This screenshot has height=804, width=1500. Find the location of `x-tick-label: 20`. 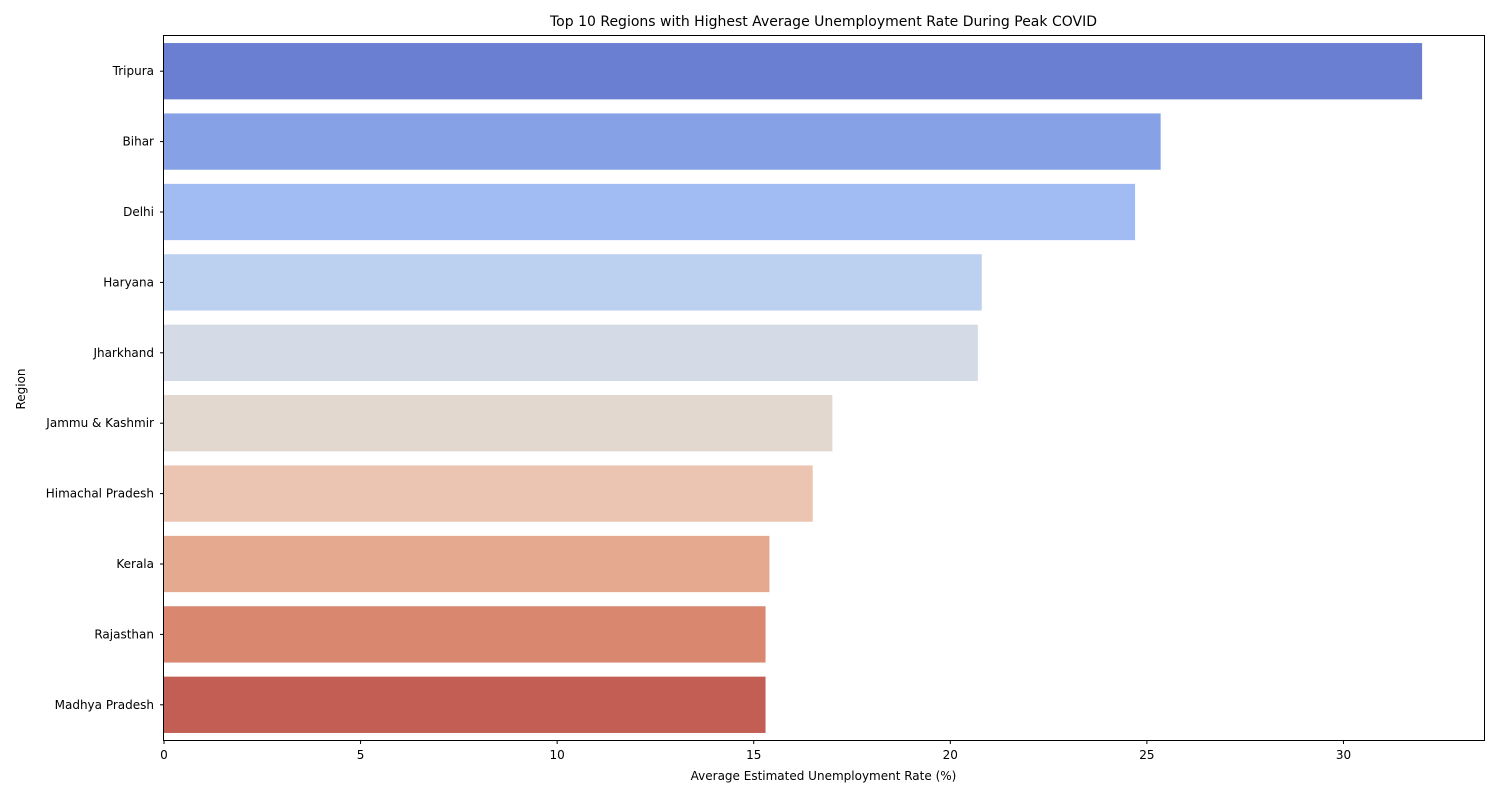

x-tick-label: 20 is located at coordinates (950, 755).